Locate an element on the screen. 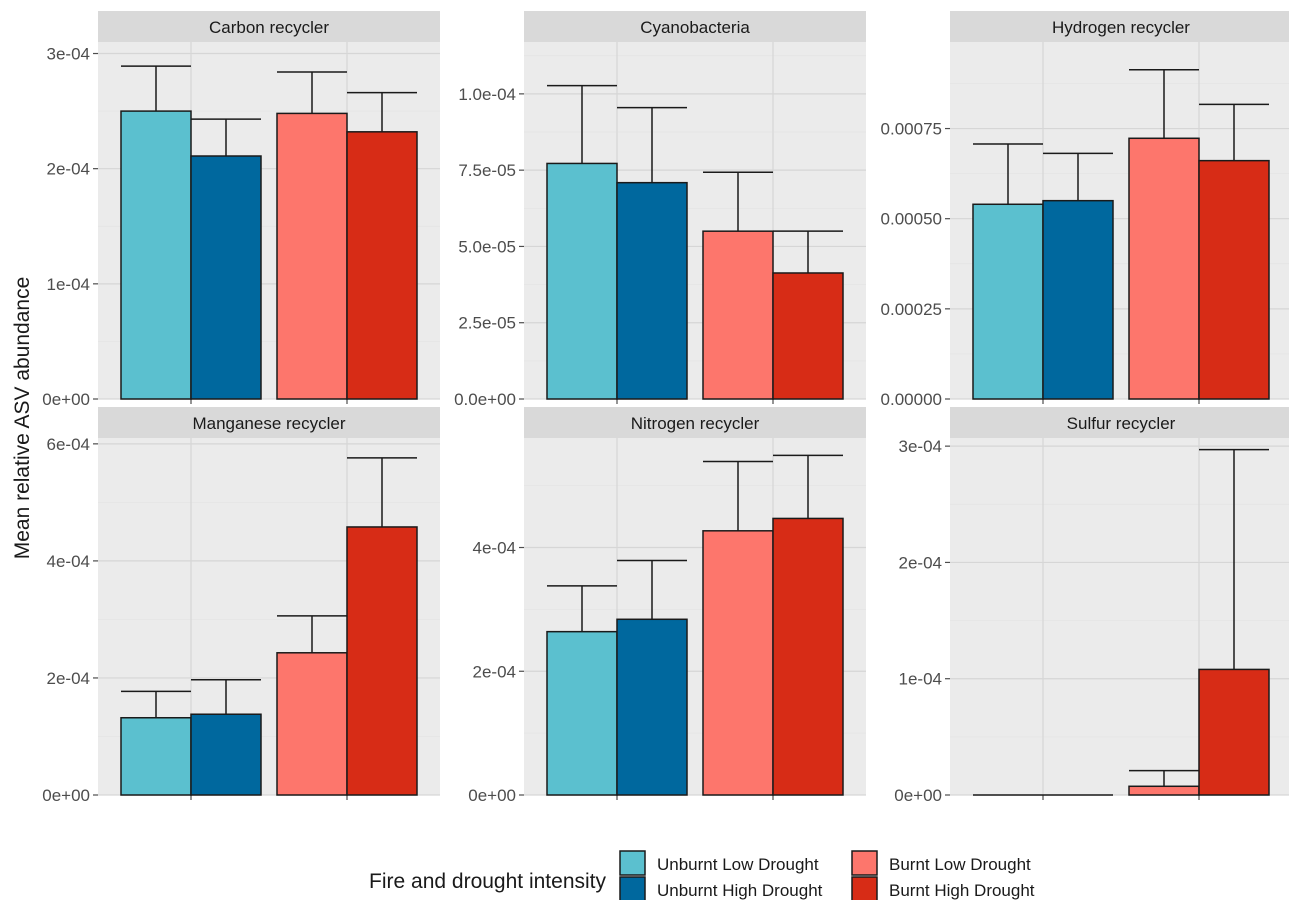 Image resolution: width=1289 pixels, height=900 pixels. legend-key-burnt-high-drought is located at coordinates (864, 888).